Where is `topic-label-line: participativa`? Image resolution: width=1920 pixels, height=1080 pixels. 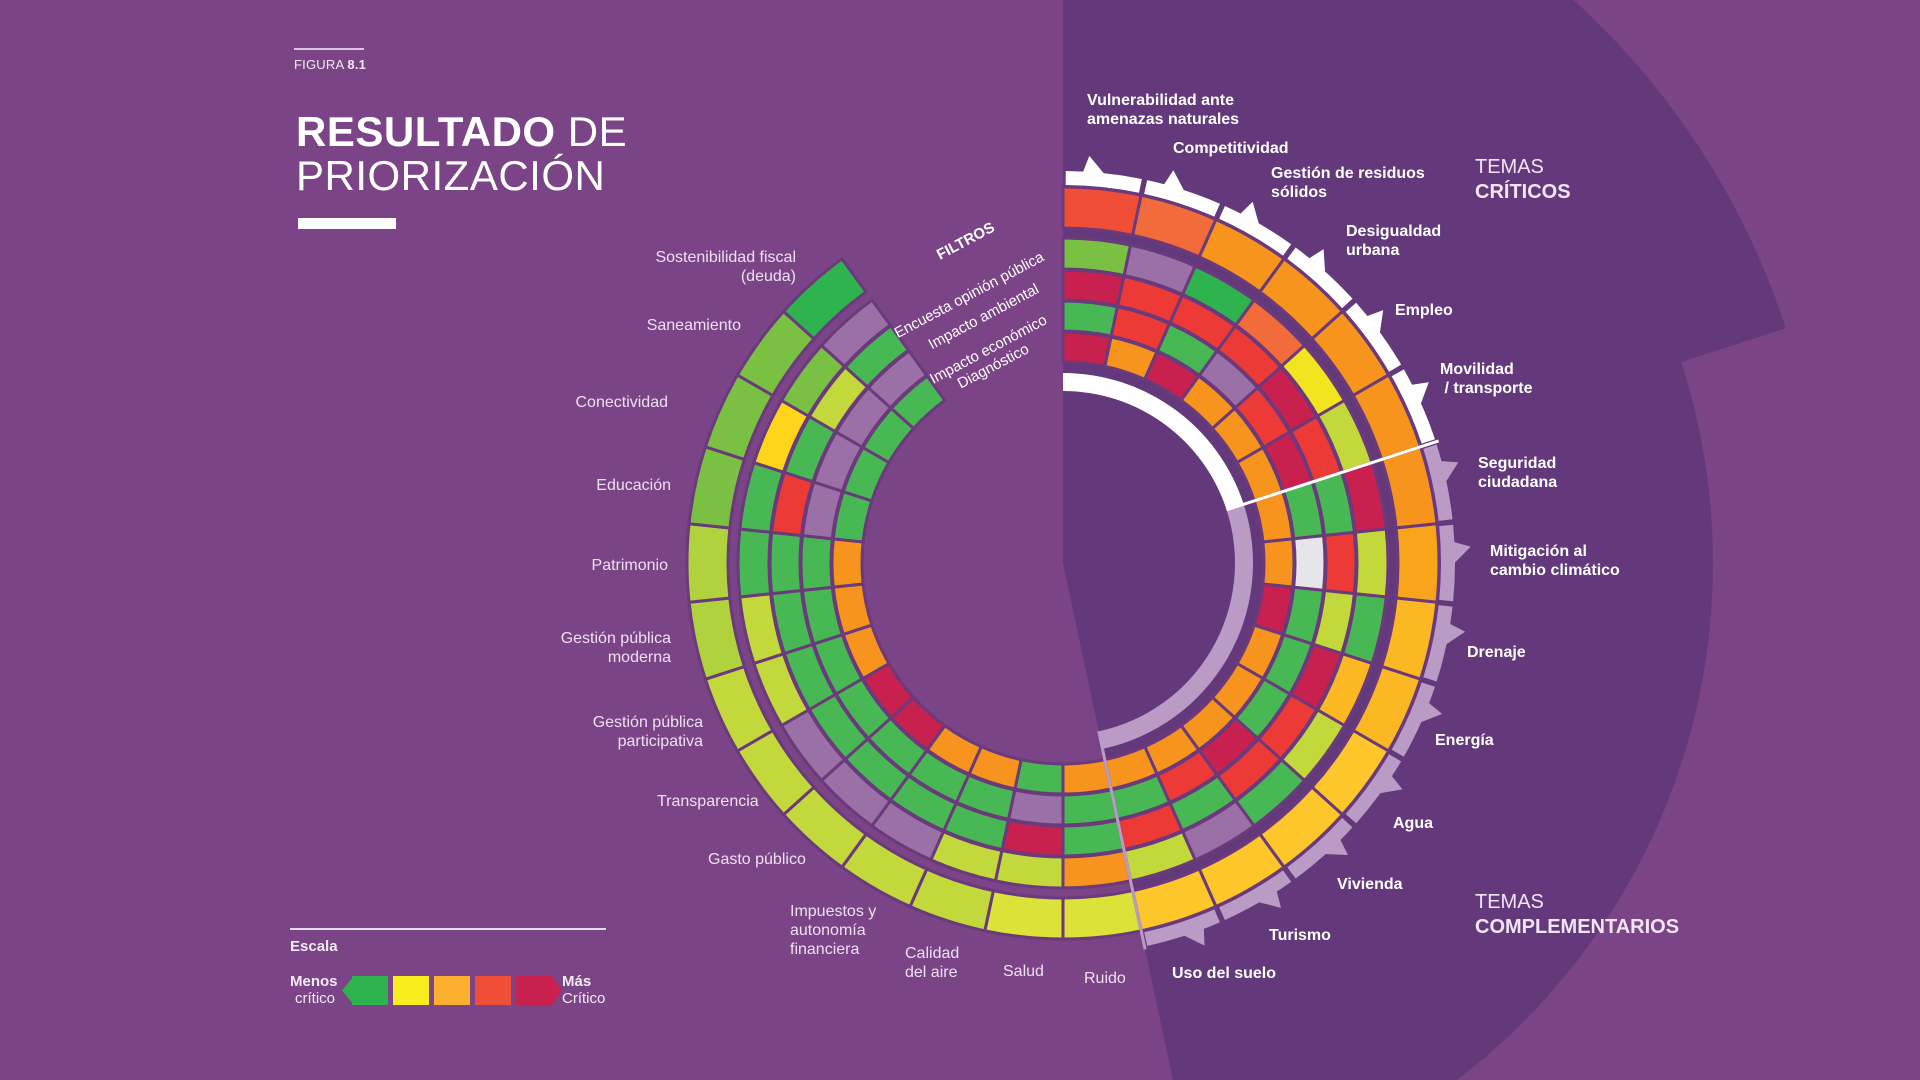 topic-label-line: participativa is located at coordinates (660, 741).